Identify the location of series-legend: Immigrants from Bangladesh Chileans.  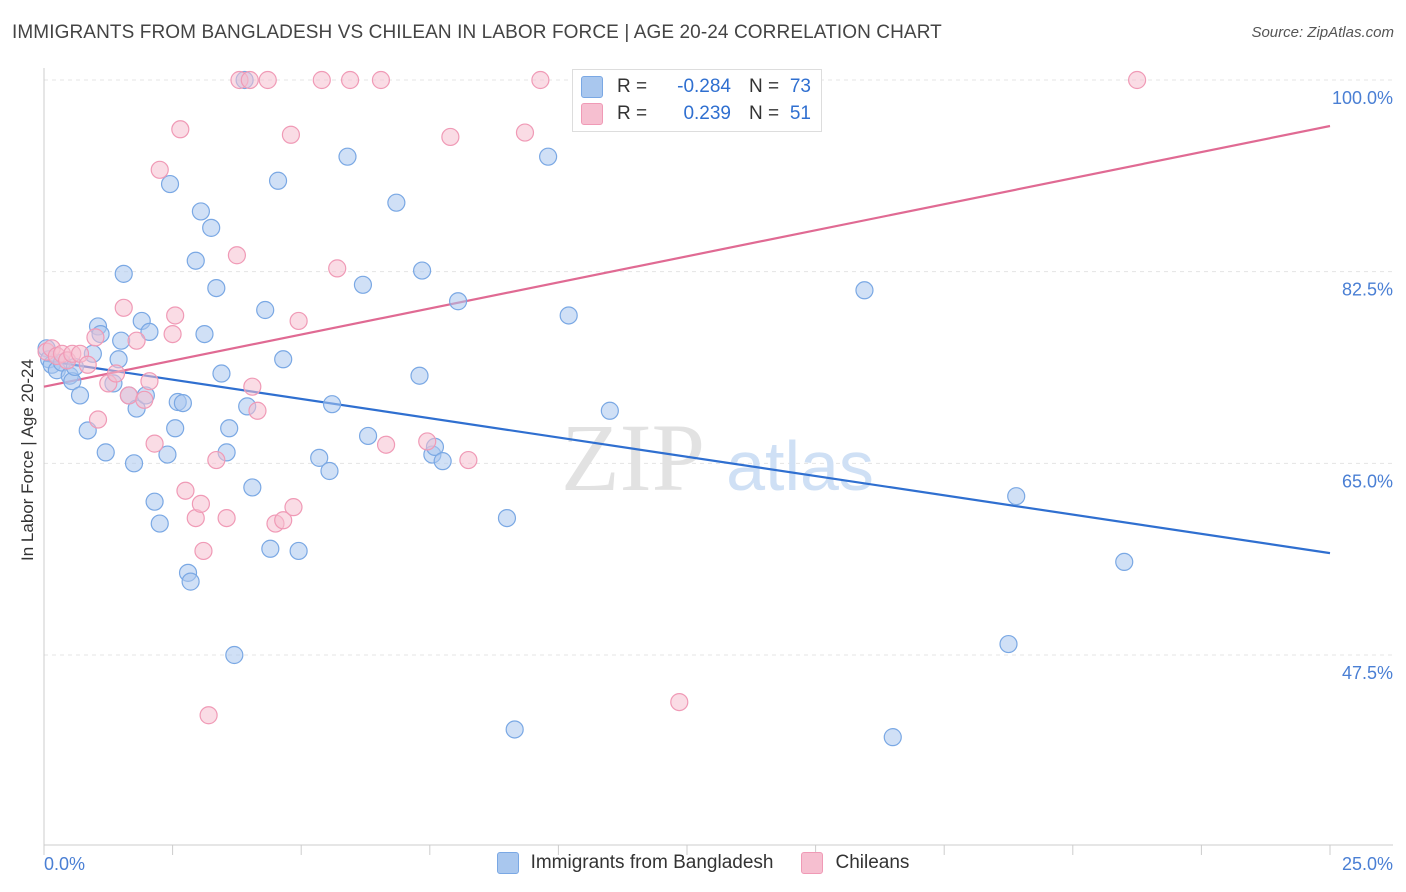
(703, 863).